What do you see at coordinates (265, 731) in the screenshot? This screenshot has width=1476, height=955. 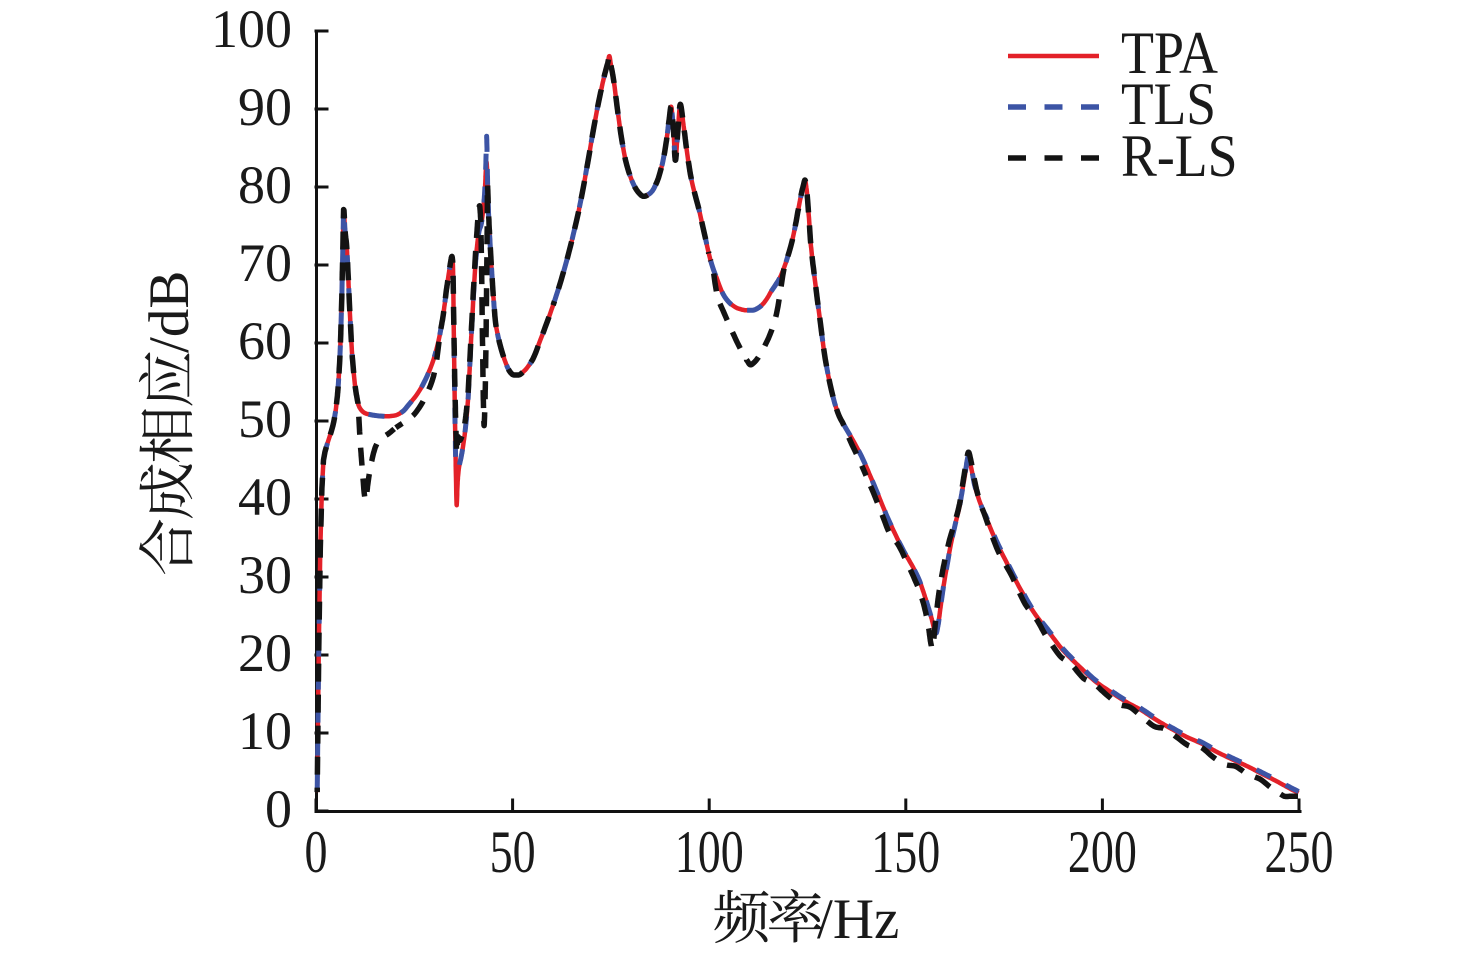 I see `svg-text: 10` at bounding box center [265, 731].